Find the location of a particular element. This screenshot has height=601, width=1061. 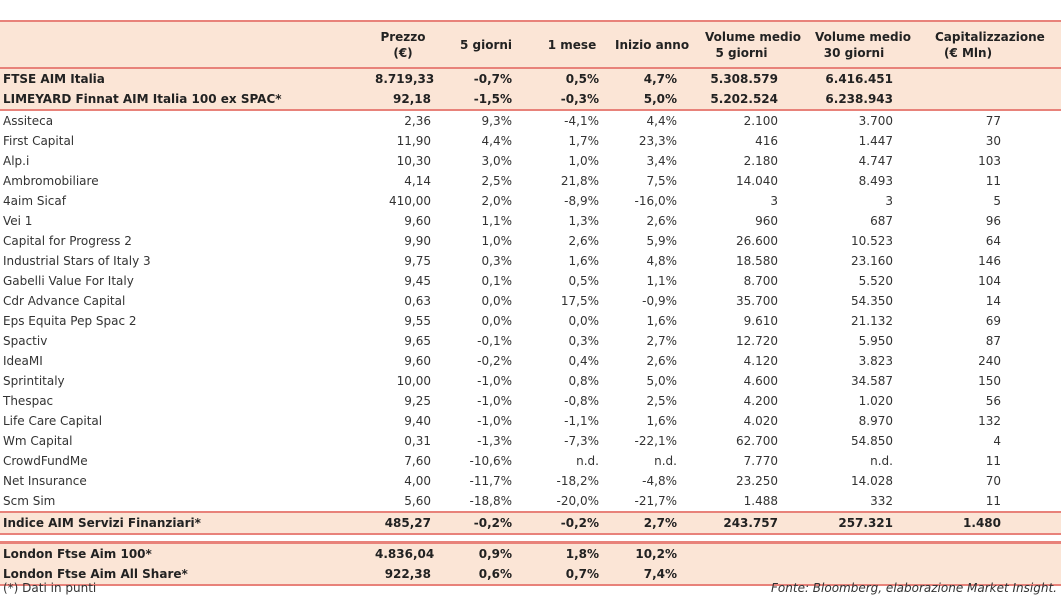

cell: 10.523 is located at coordinates (872, 241).